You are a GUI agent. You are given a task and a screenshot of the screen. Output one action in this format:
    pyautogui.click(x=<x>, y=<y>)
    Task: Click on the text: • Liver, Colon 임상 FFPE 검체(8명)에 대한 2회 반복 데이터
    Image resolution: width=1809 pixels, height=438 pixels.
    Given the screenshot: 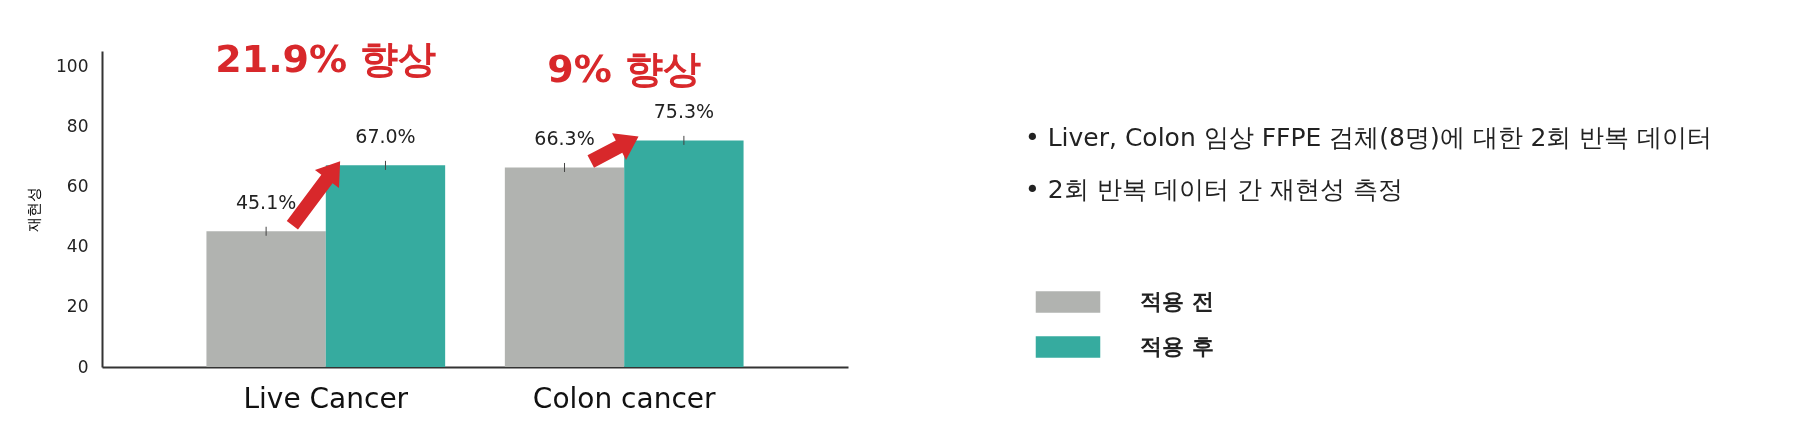 What is the action you would take?
    pyautogui.click(x=1369, y=138)
    